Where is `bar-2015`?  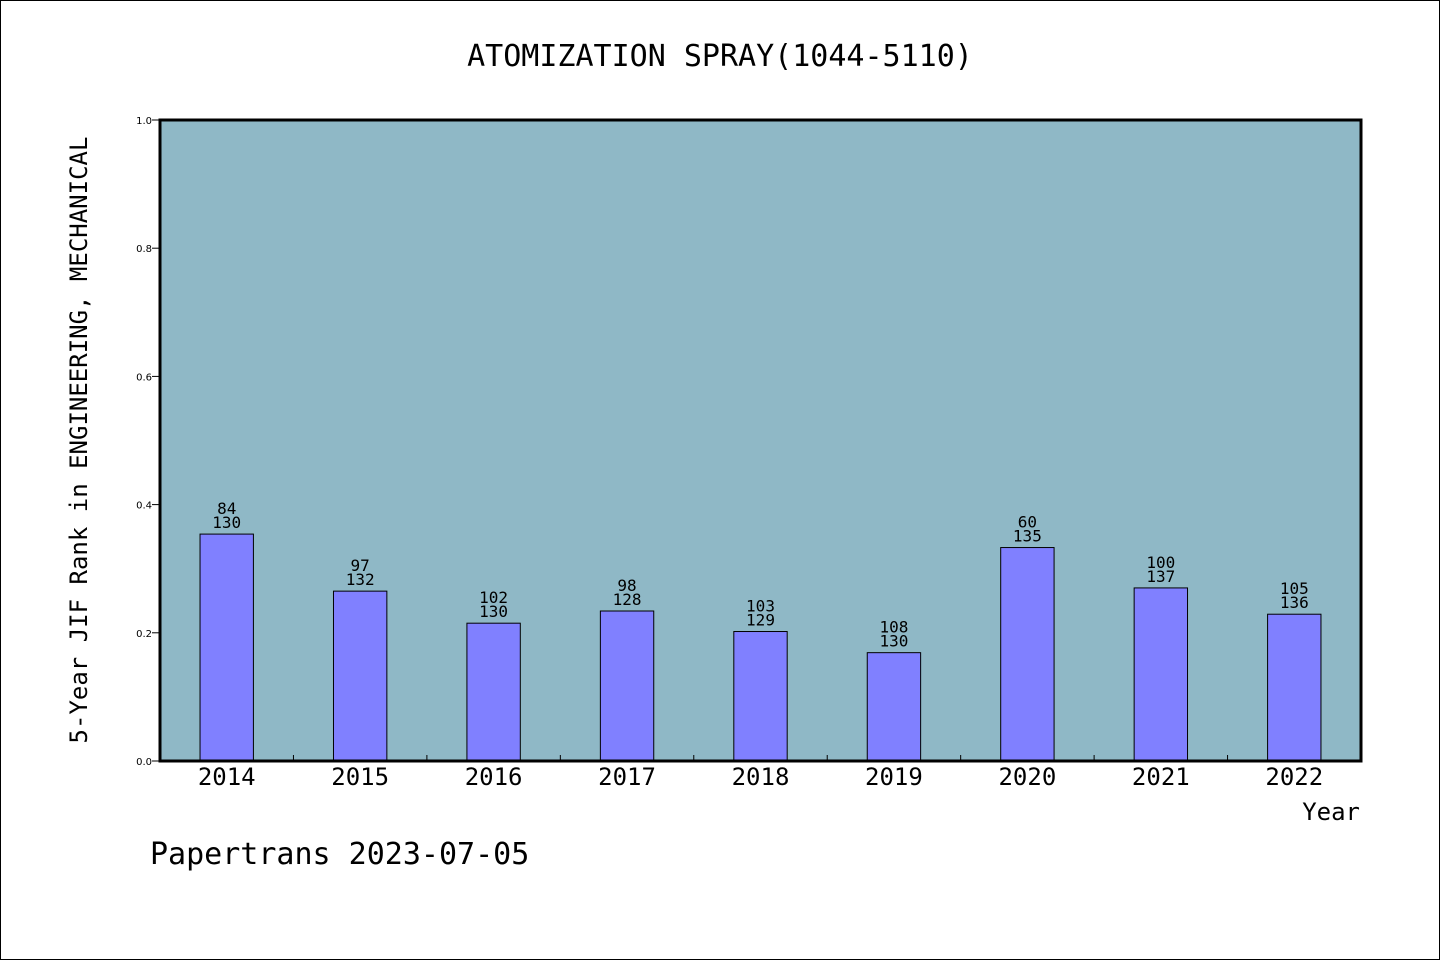 bar-2015 is located at coordinates (360, 676).